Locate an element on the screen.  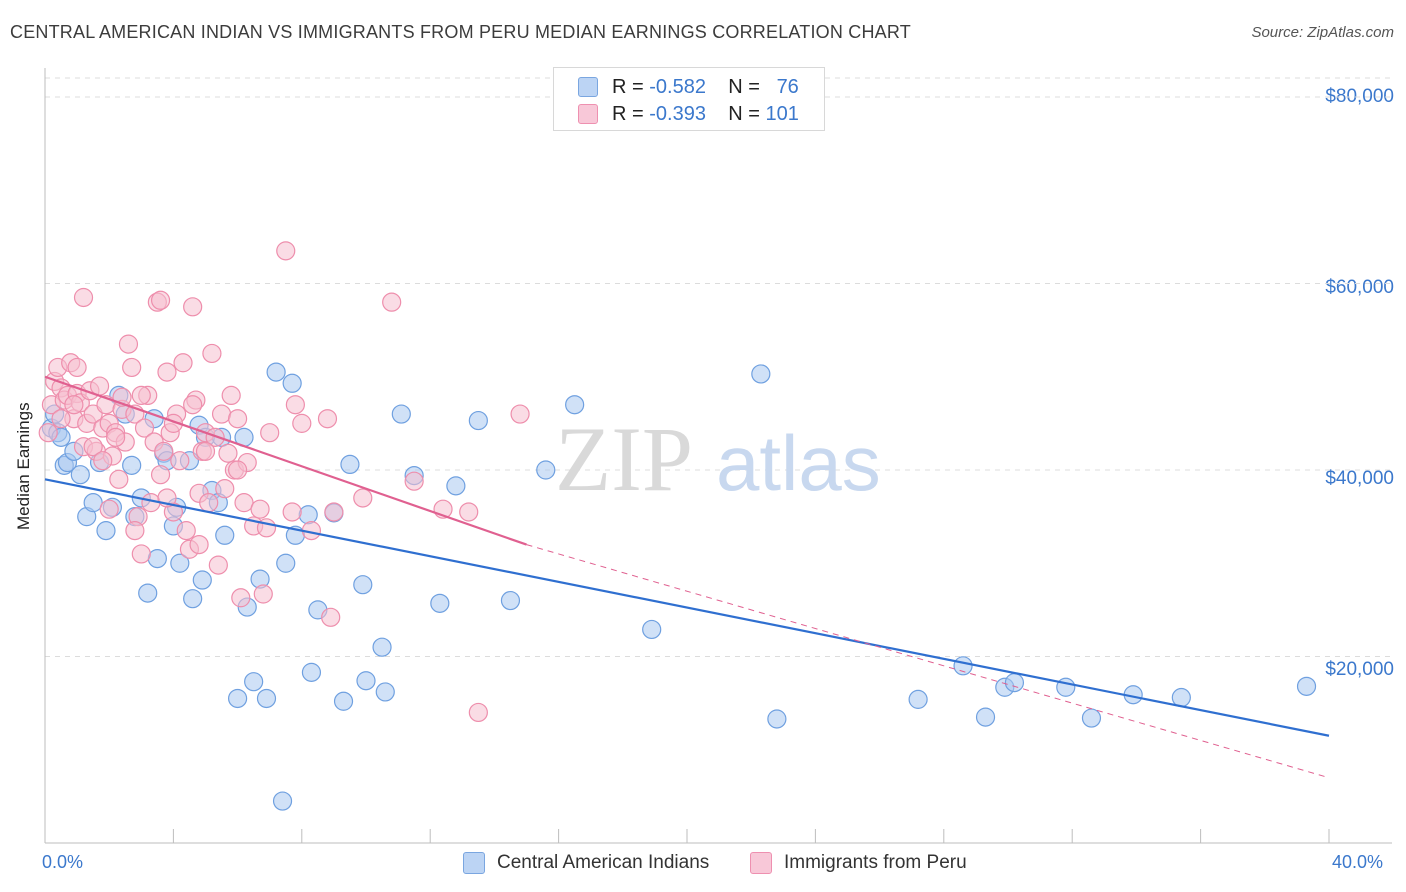
y-tick-label: $60,000 is located at coordinates (1359, 287).